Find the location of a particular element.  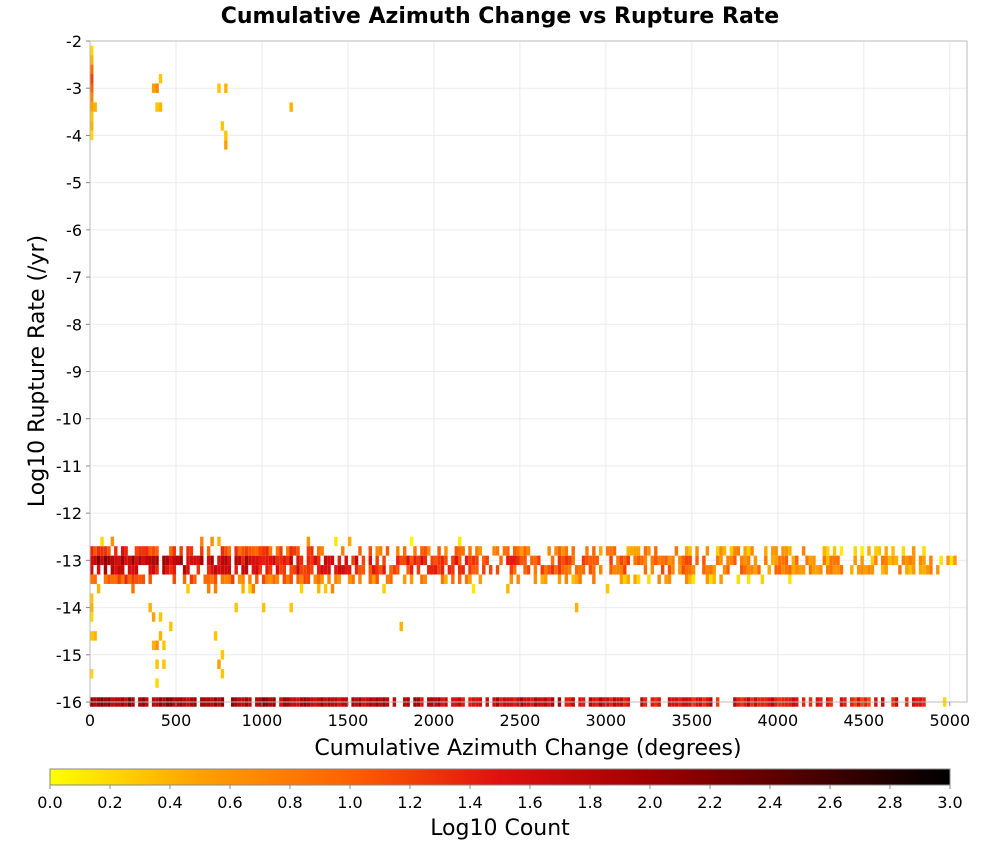

colorbar-title: Log10 Count is located at coordinates (500, 828).